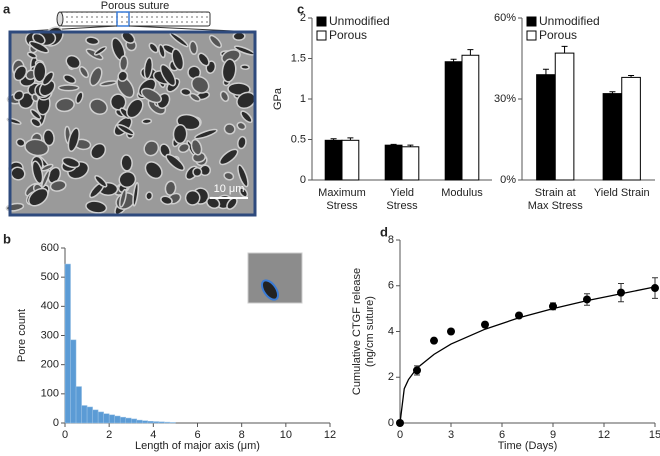  What do you see at coordinates (153, 435) in the screenshot?
I see `x-tick-label: 4` at bounding box center [153, 435].